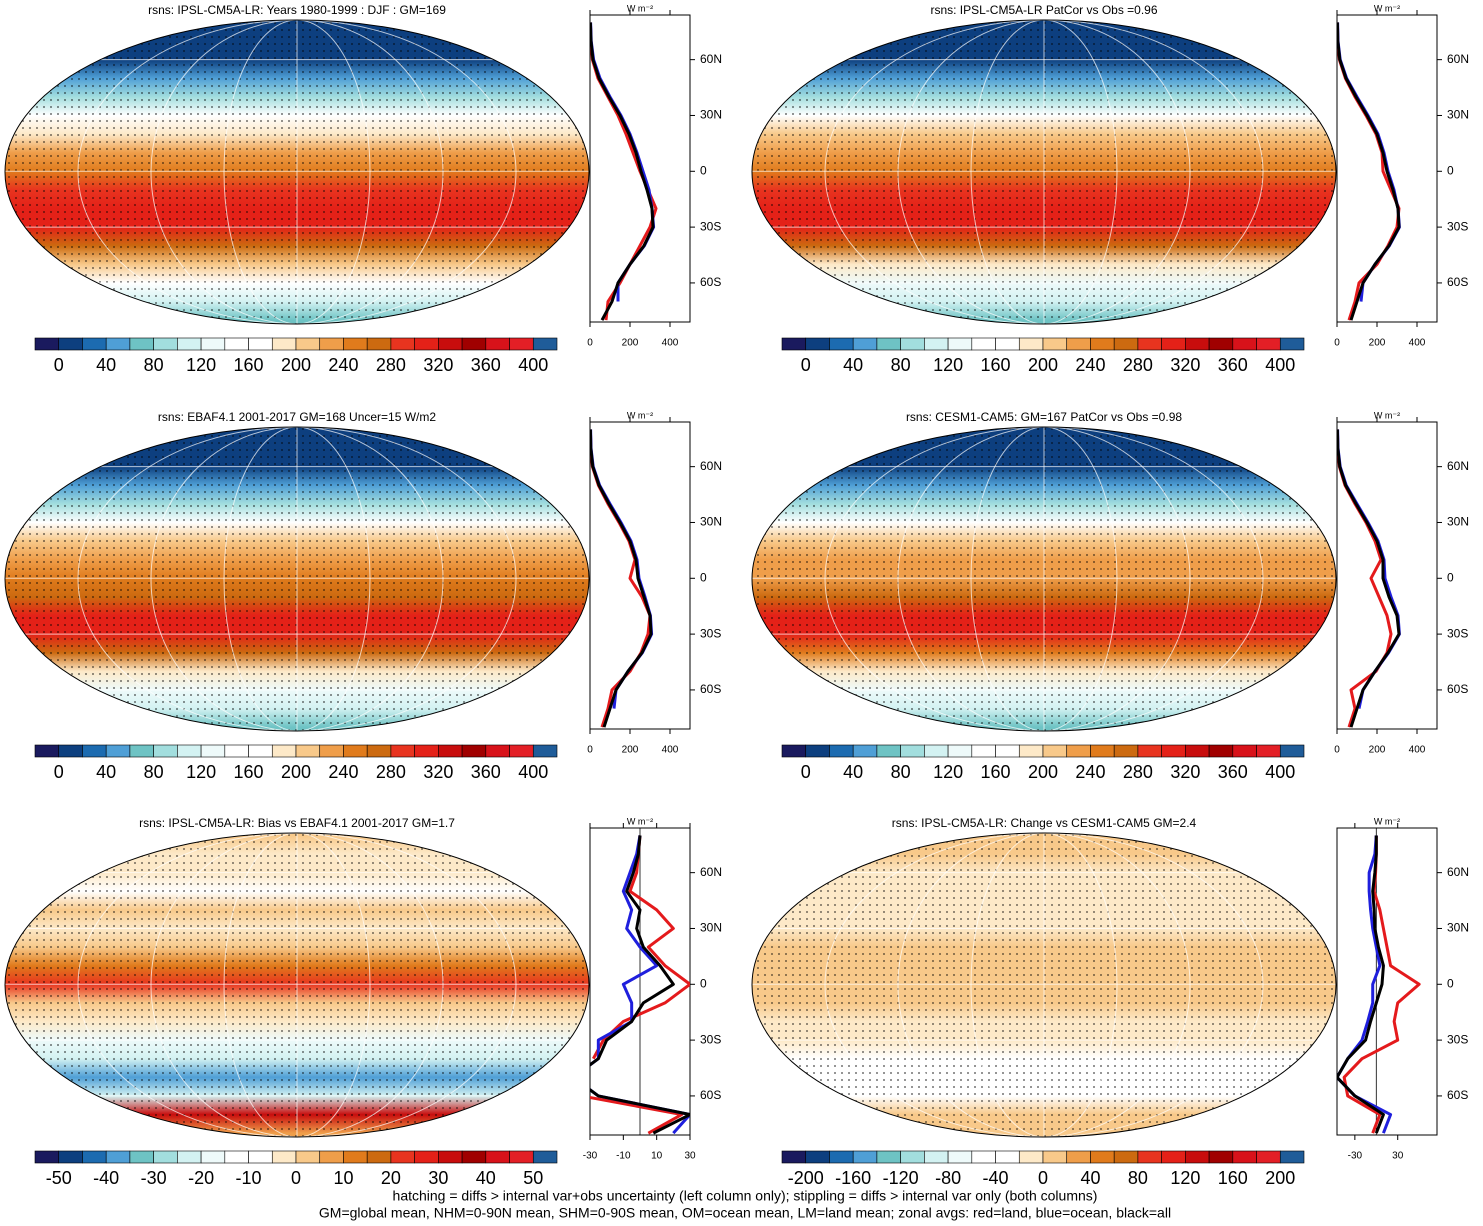 This screenshot has width=1483, height=1226. Describe the element at coordinates (590, 750) in the screenshot. I see `x-tick-label: 0` at that location.